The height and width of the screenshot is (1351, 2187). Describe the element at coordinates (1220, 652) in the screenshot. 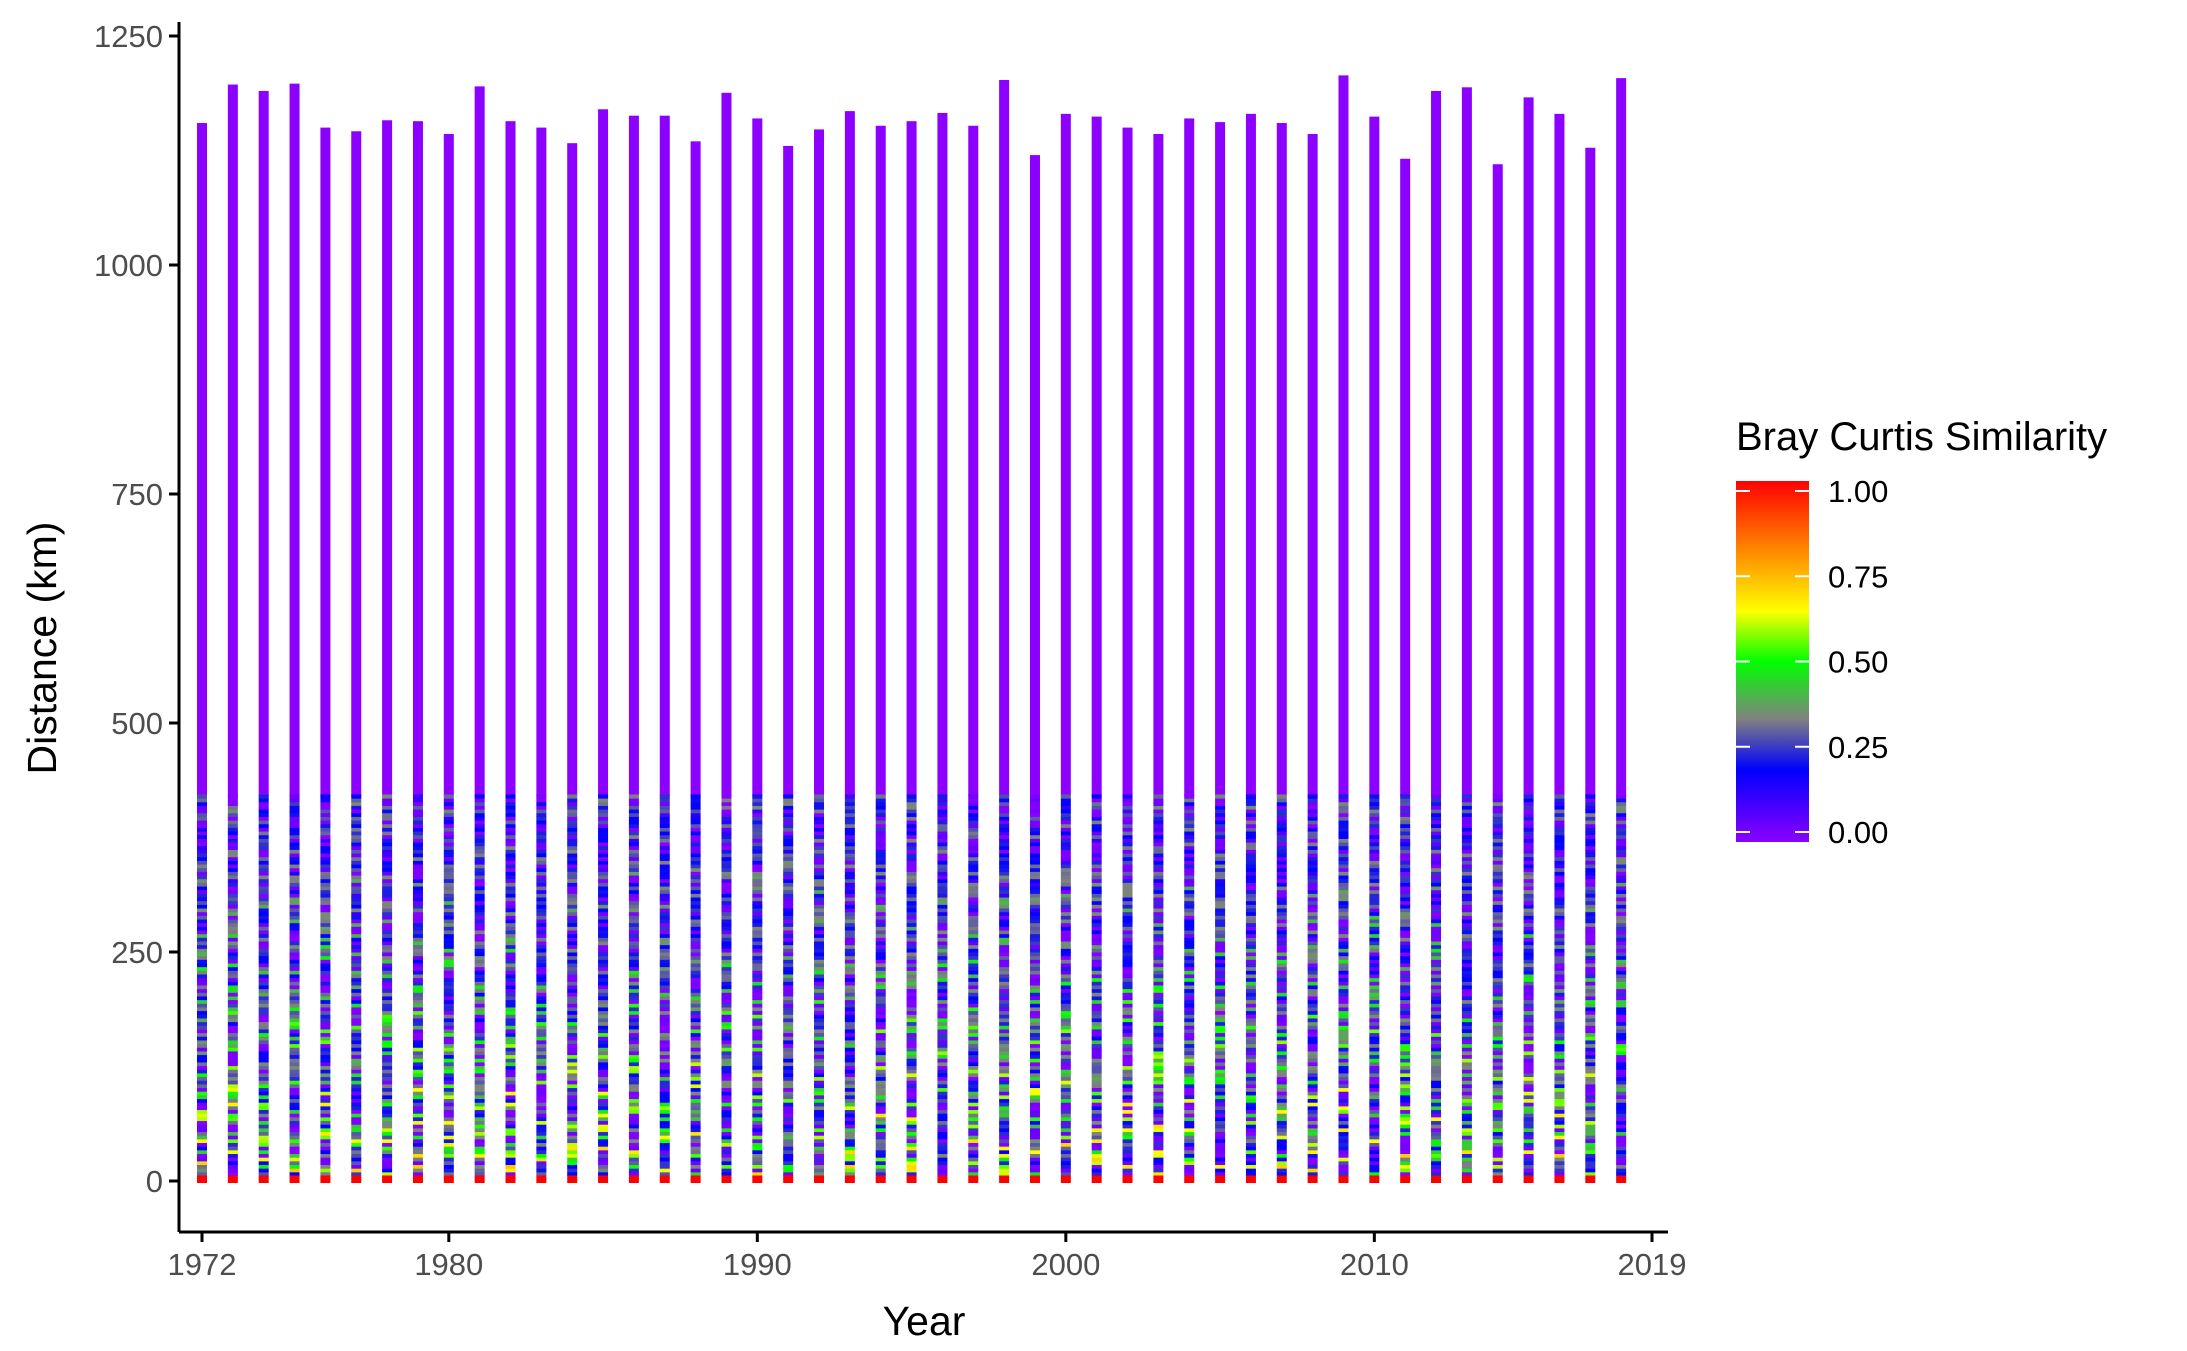

I see `year-strip-2005` at that location.